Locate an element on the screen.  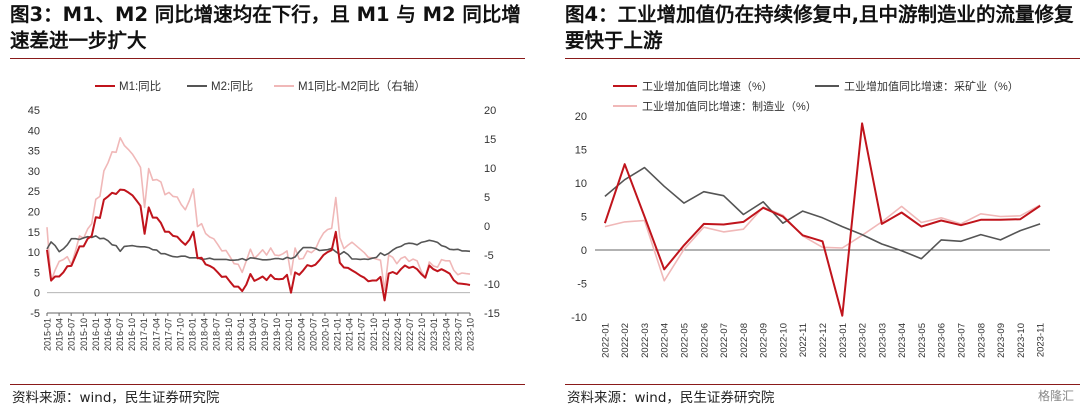
y-tick-label-left: 25 is located at coordinates (34, 192).